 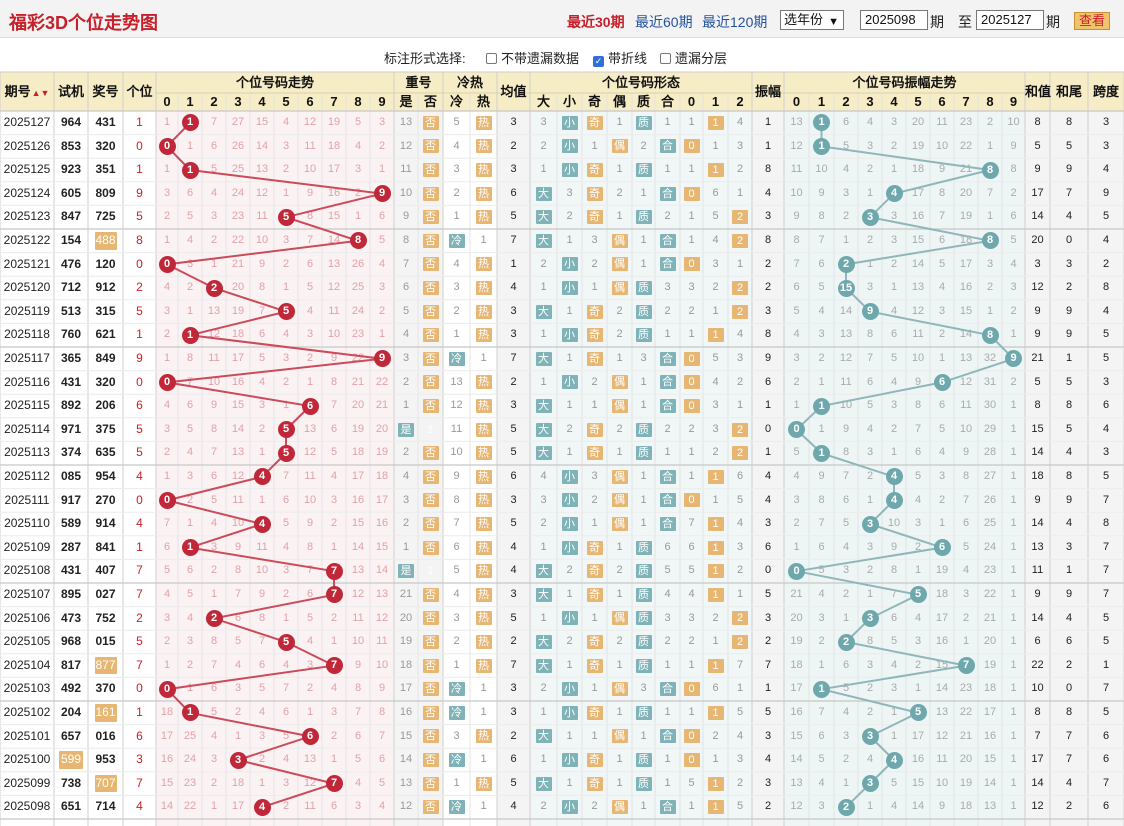 What do you see at coordinates (620, 57) in the screenshot?
I see `option-polyline: ✓ 带折线` at bounding box center [620, 57].